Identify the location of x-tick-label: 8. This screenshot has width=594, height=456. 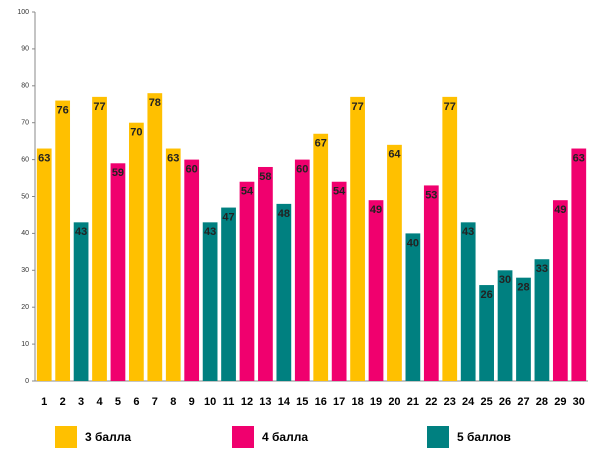
(173, 402).